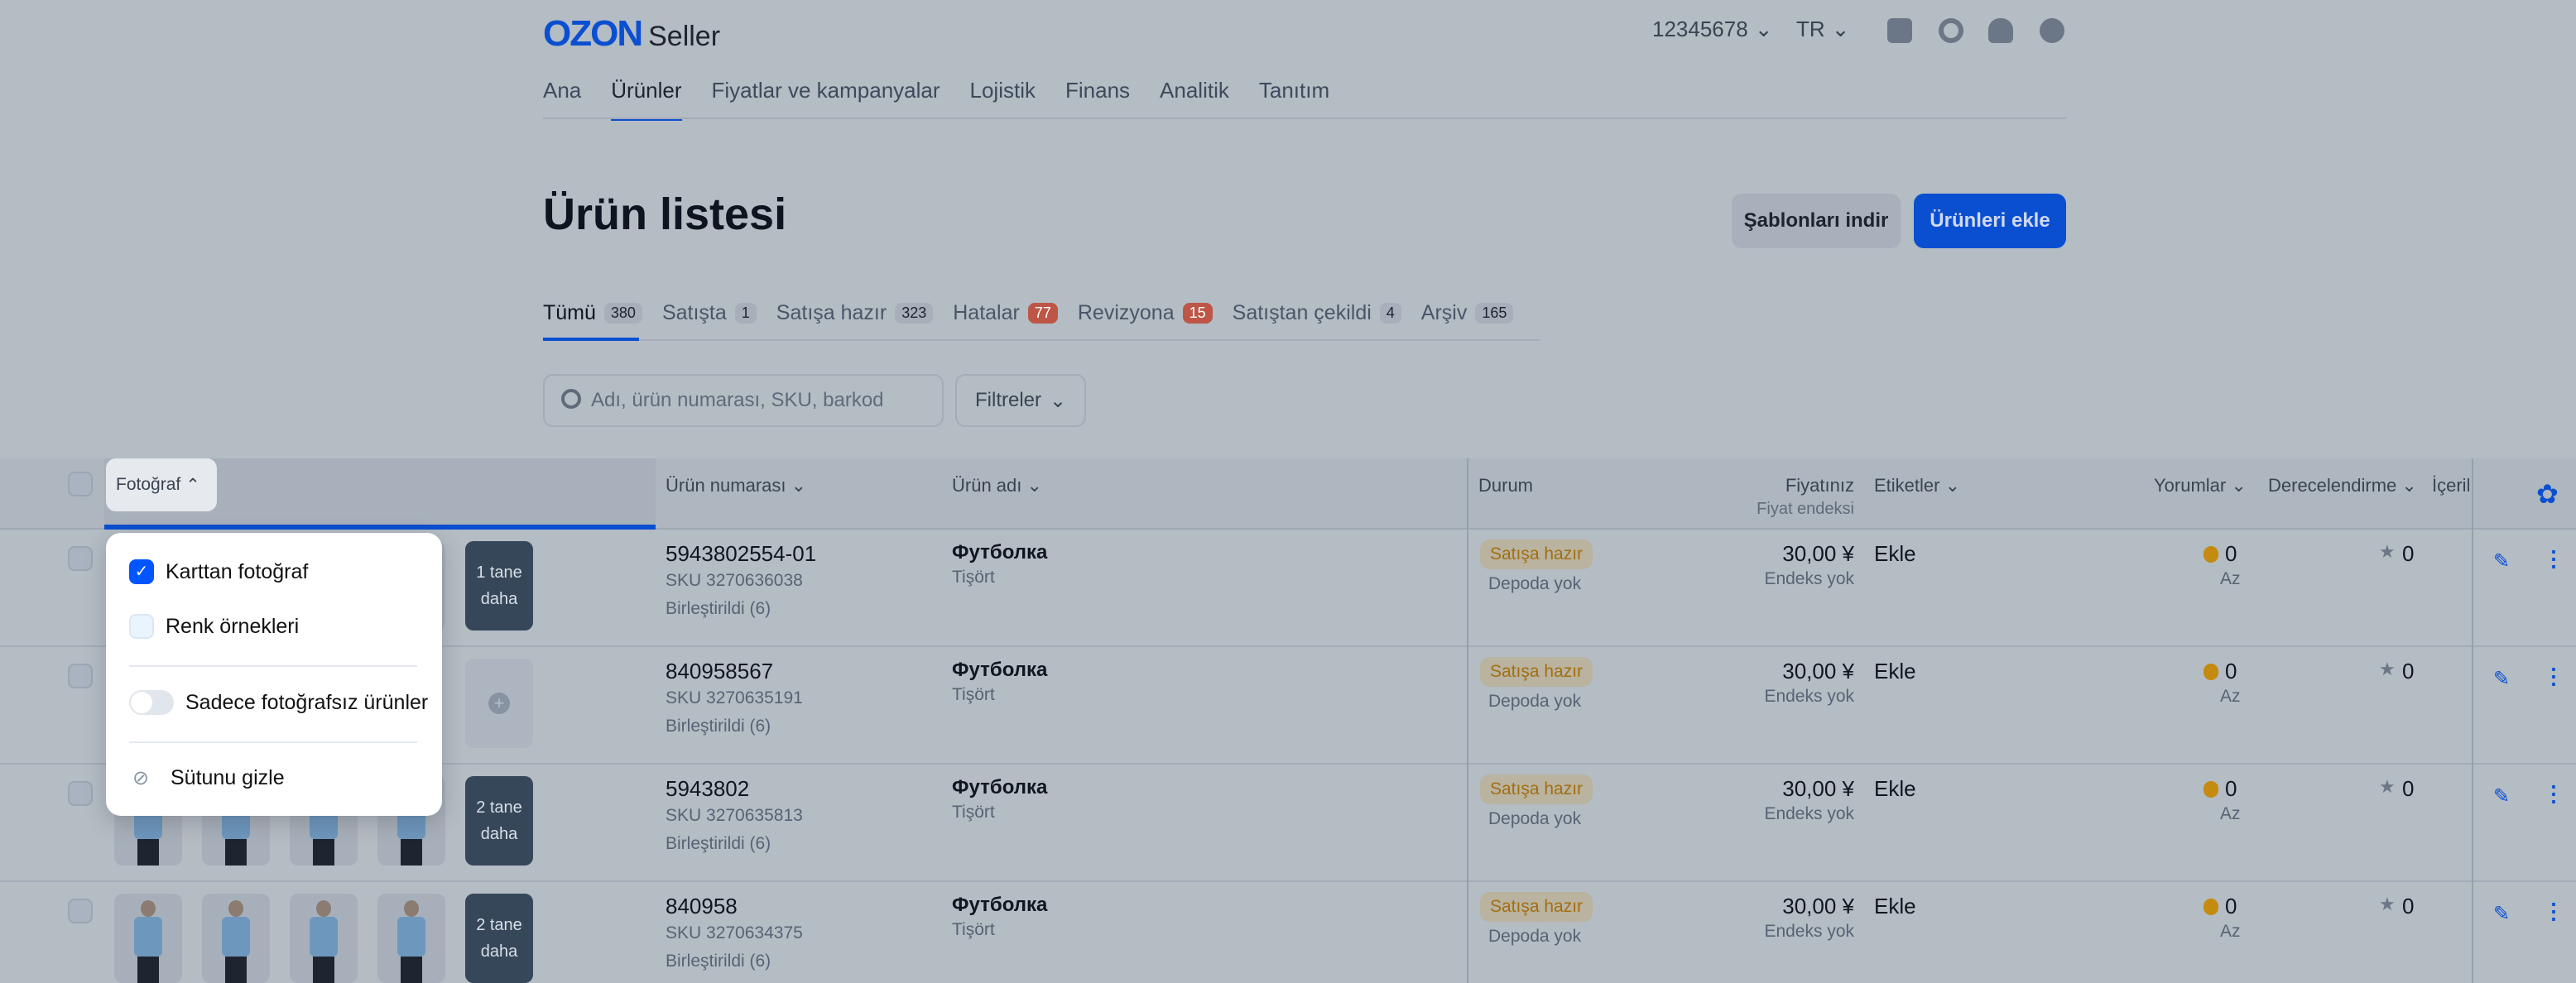 The height and width of the screenshot is (983, 2576). Describe the element at coordinates (2000, 31) in the screenshot. I see `bell-icon` at that location.